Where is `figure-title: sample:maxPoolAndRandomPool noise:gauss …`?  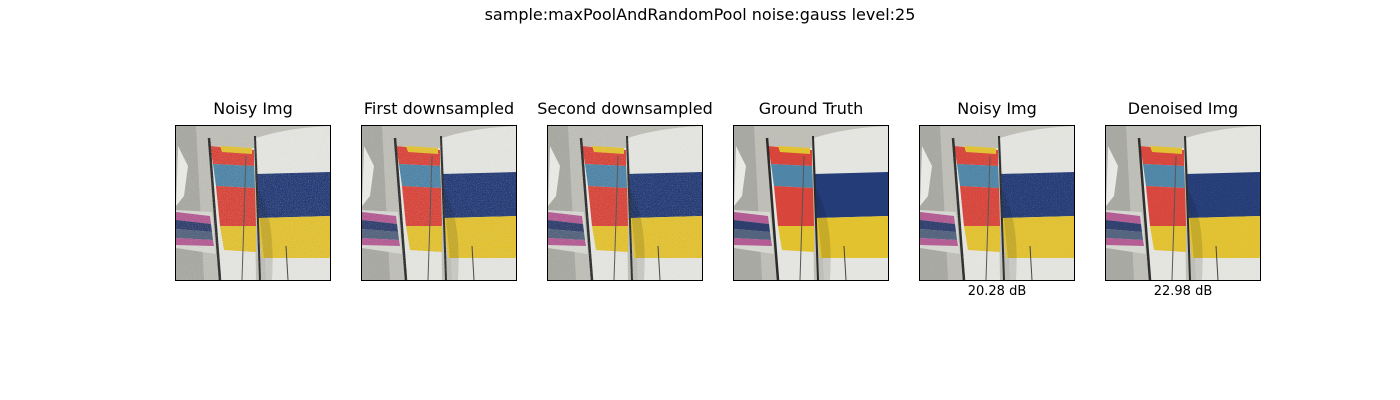 figure-title: sample:maxPoolAndRandomPool noise:gauss … is located at coordinates (700, 14).